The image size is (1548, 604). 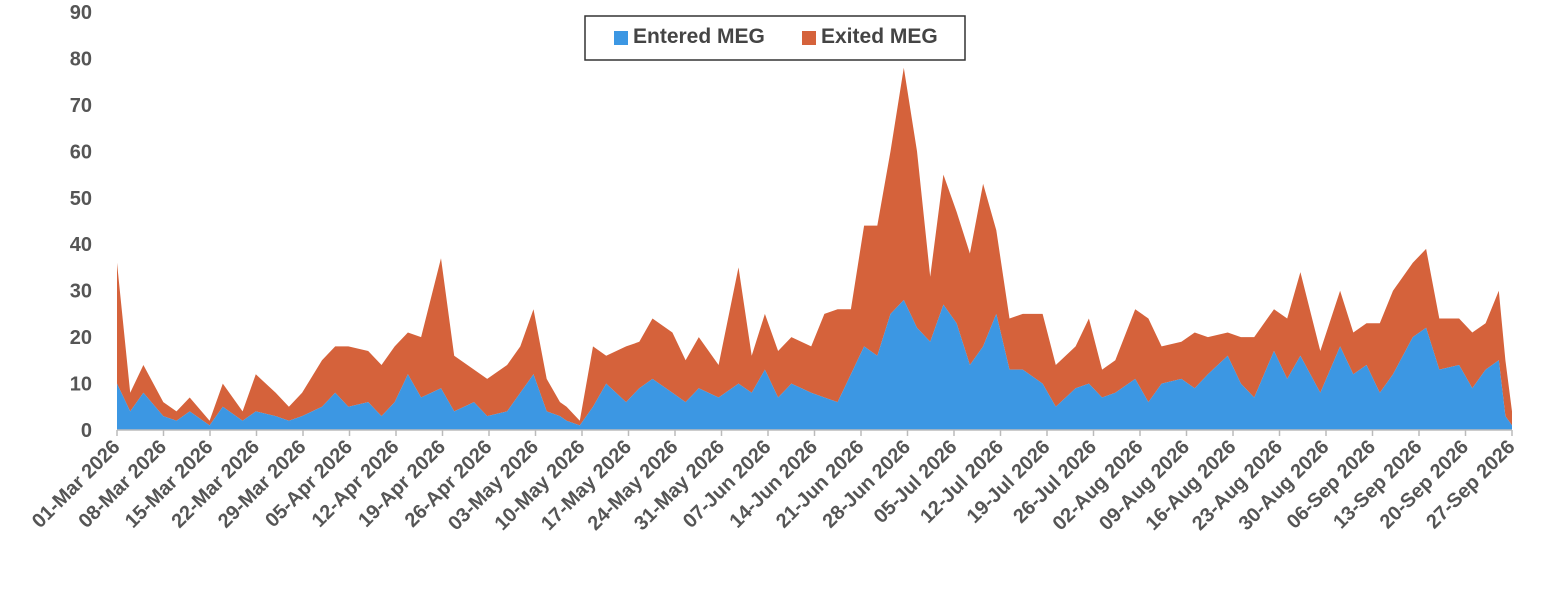 What do you see at coordinates (879, 36) in the screenshot?
I see `legend-label-exited: Exited MEG` at bounding box center [879, 36].